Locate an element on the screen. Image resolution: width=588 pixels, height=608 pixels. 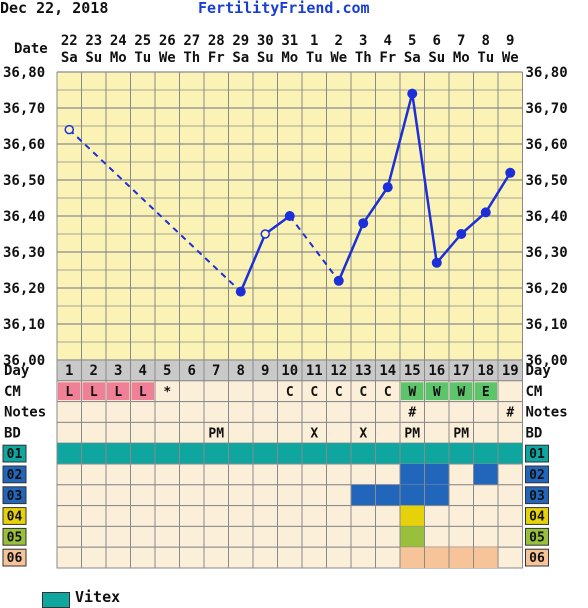
weekday-tick: Th is located at coordinates (363, 58).